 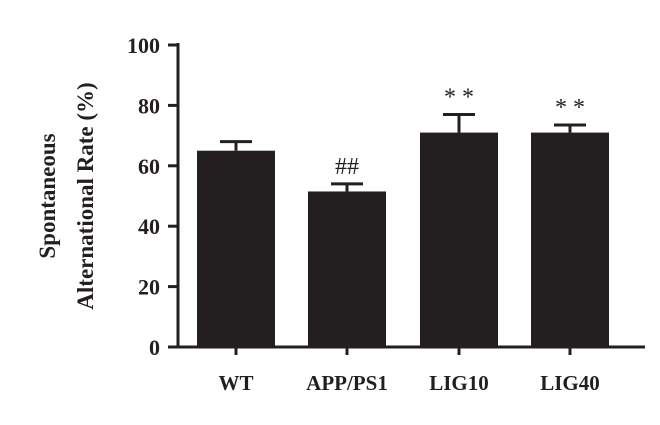 What do you see at coordinates (149, 166) in the screenshot?
I see `y-tick-label-60: 60` at bounding box center [149, 166].